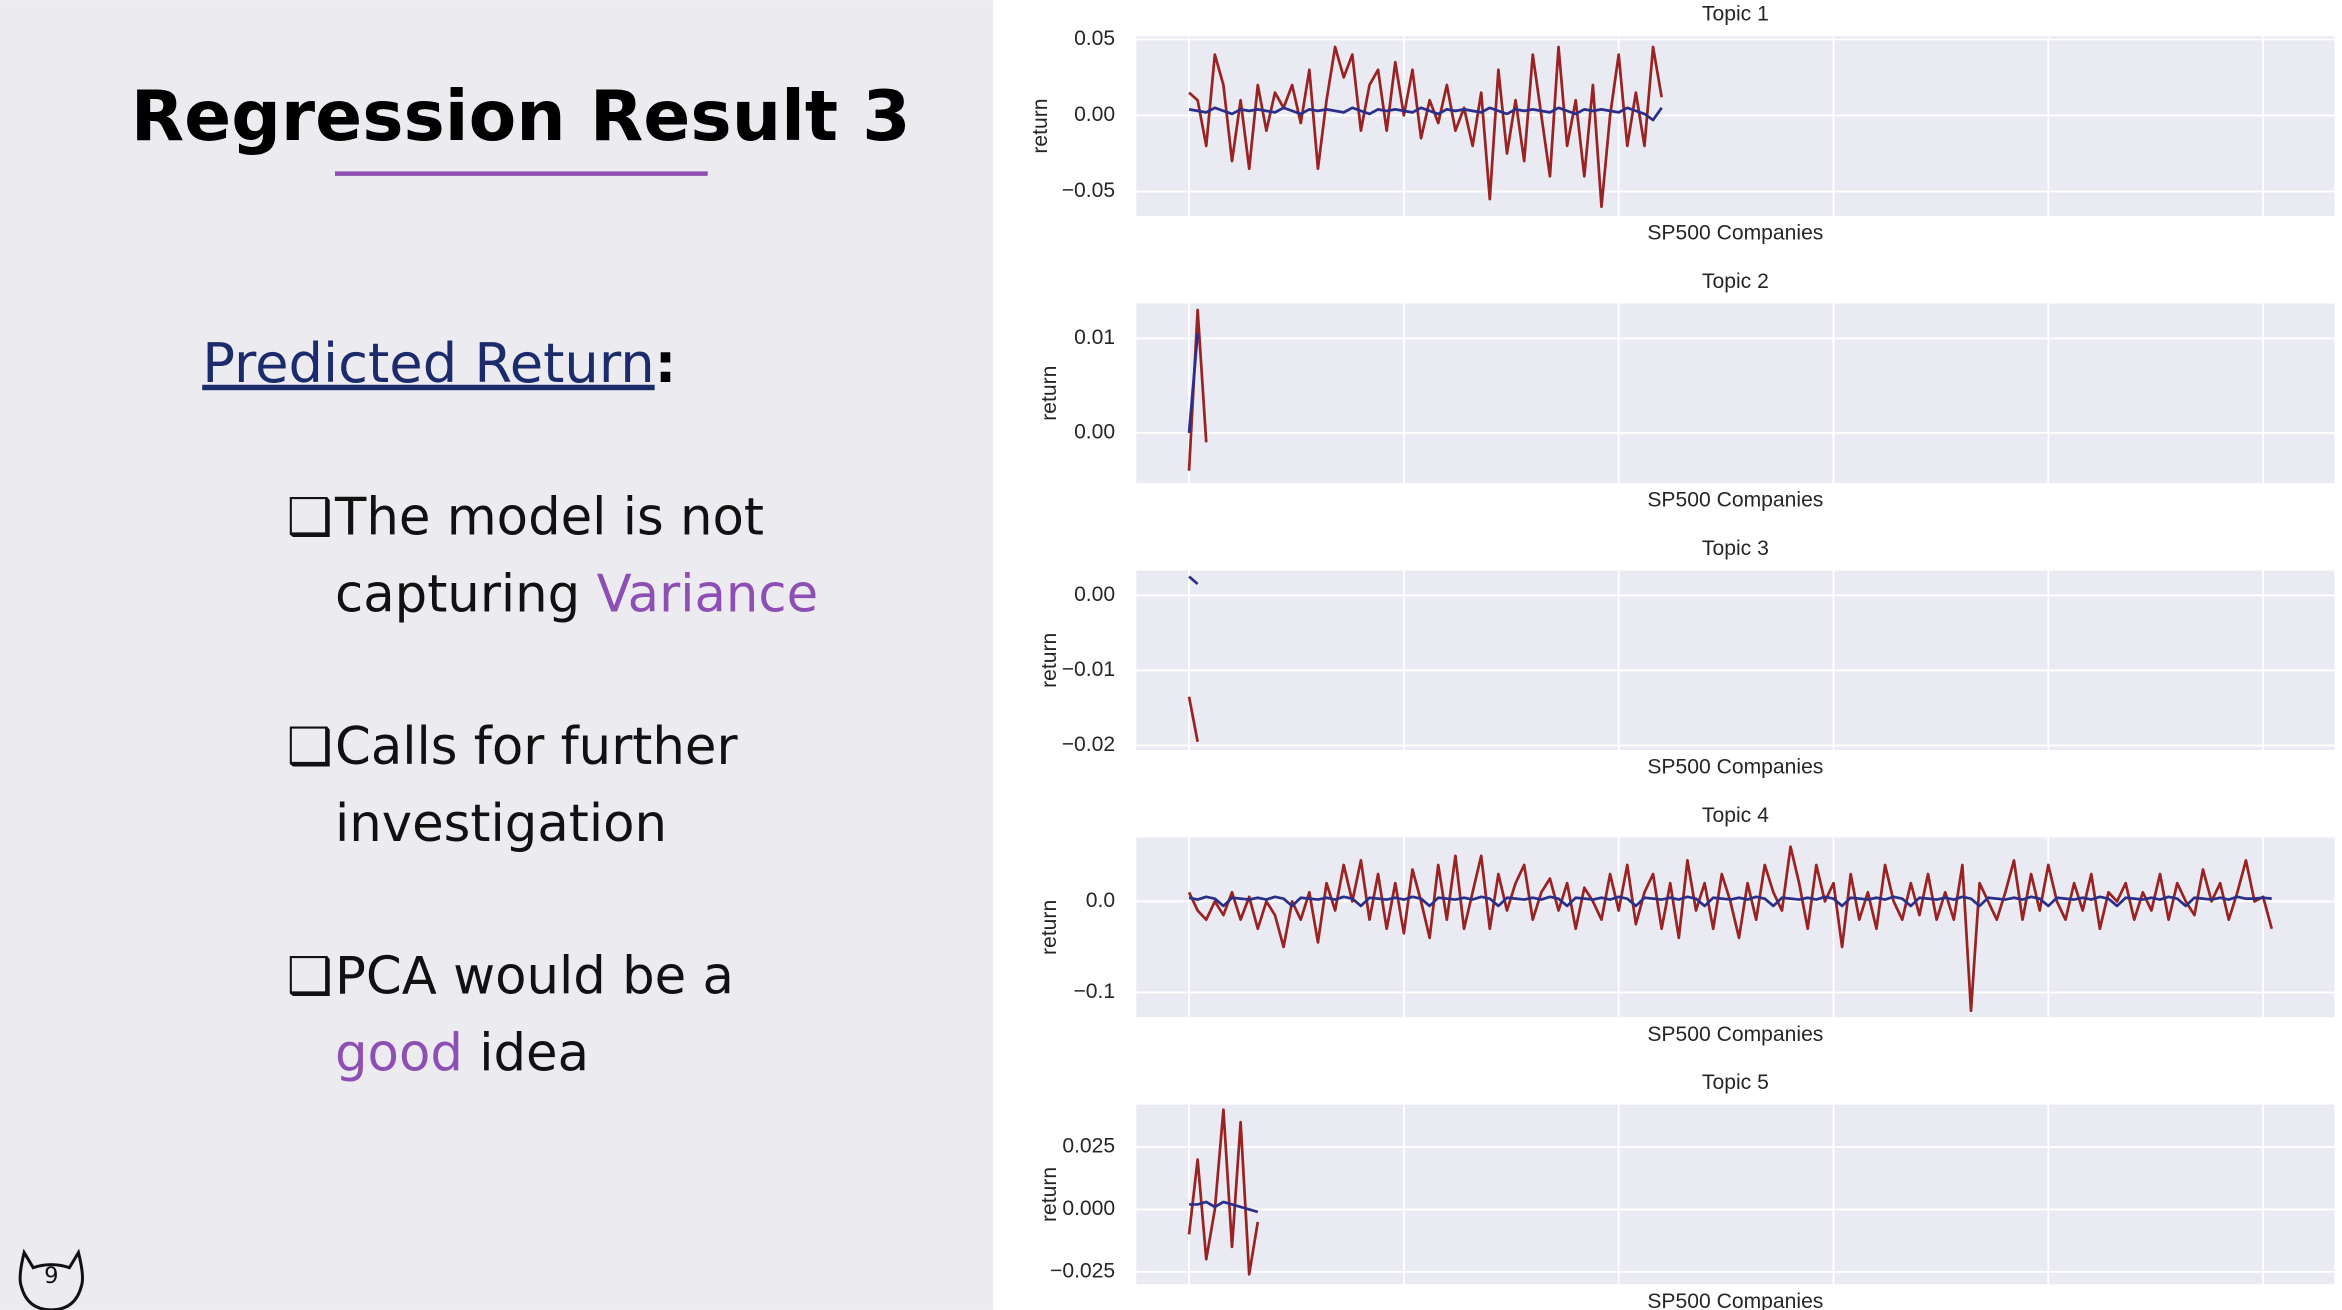  I want to click on y-tick-label: −0.1, so click(1094, 991).